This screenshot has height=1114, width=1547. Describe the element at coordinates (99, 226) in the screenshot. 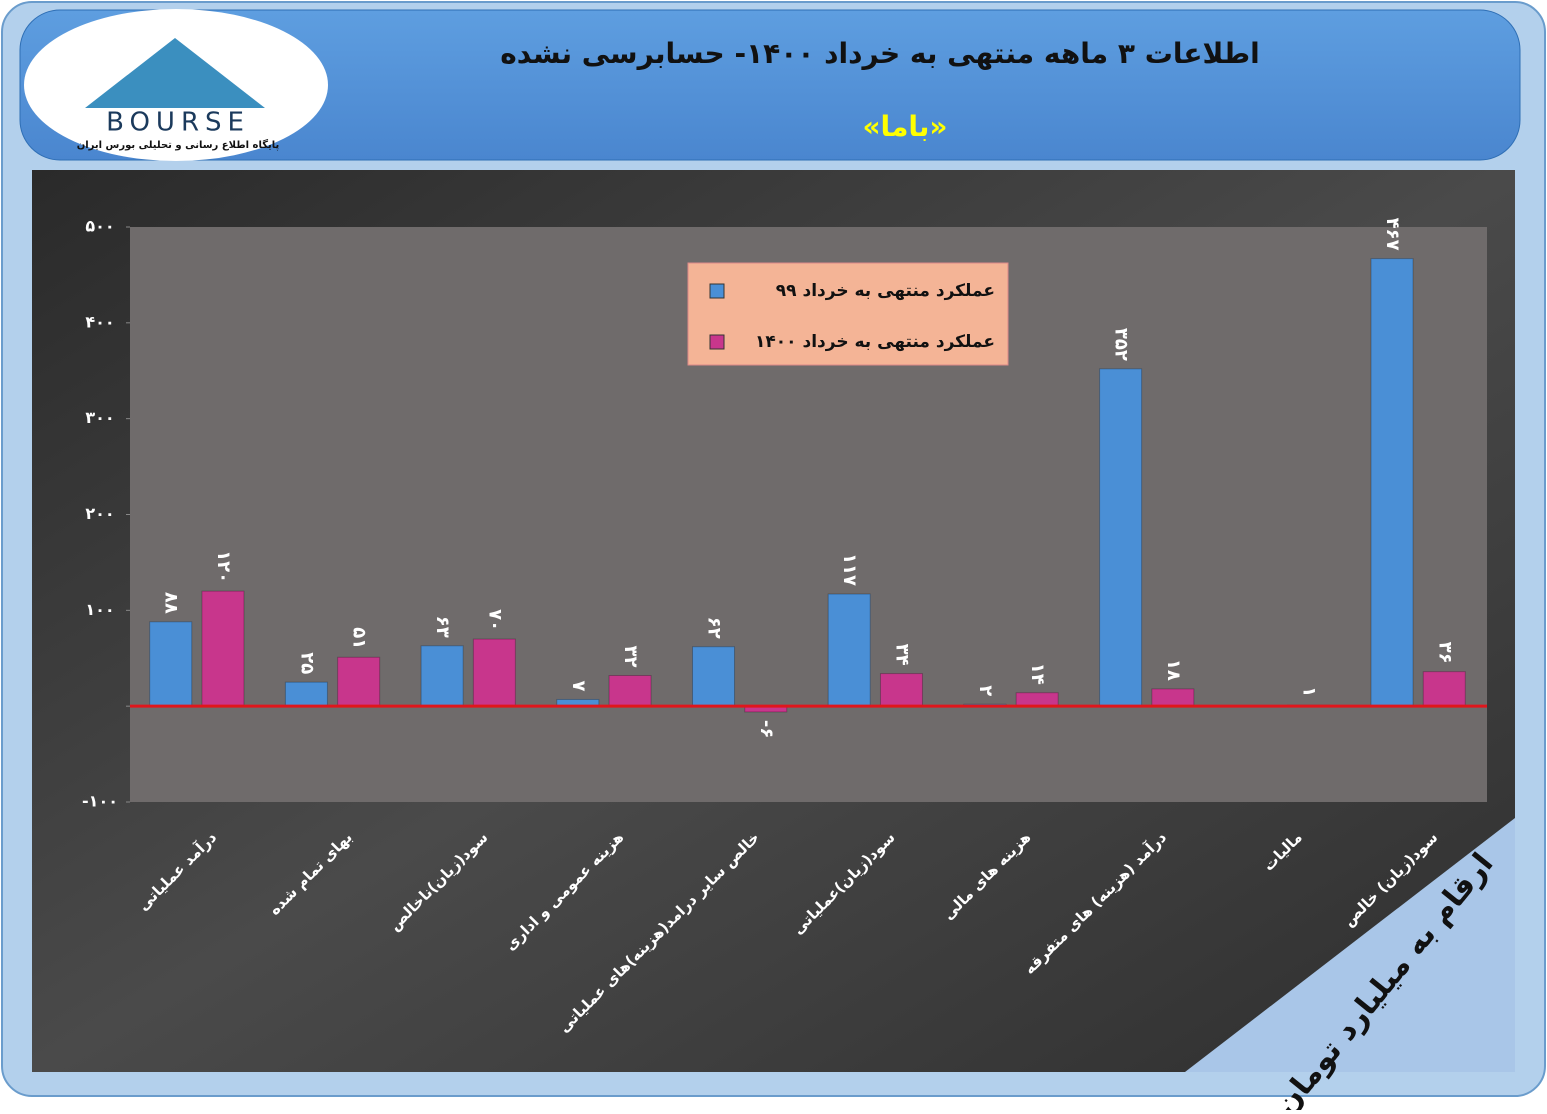

I see `y-tick-label: ۵۰۰` at that location.